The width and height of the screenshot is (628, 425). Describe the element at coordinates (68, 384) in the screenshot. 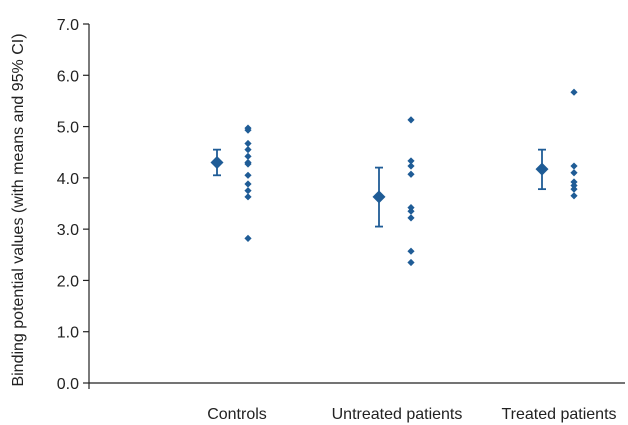

I see `y-tick-label: 0.0` at that location.